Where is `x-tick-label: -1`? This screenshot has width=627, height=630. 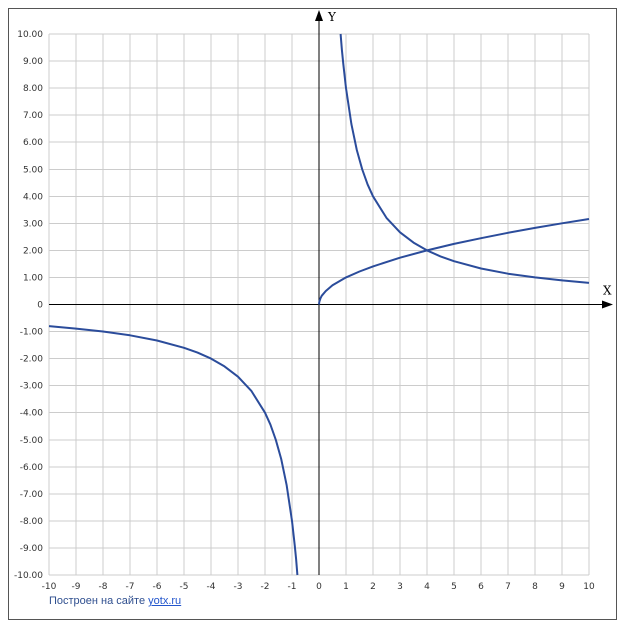
x-tick-label: -1 is located at coordinates (292, 587).